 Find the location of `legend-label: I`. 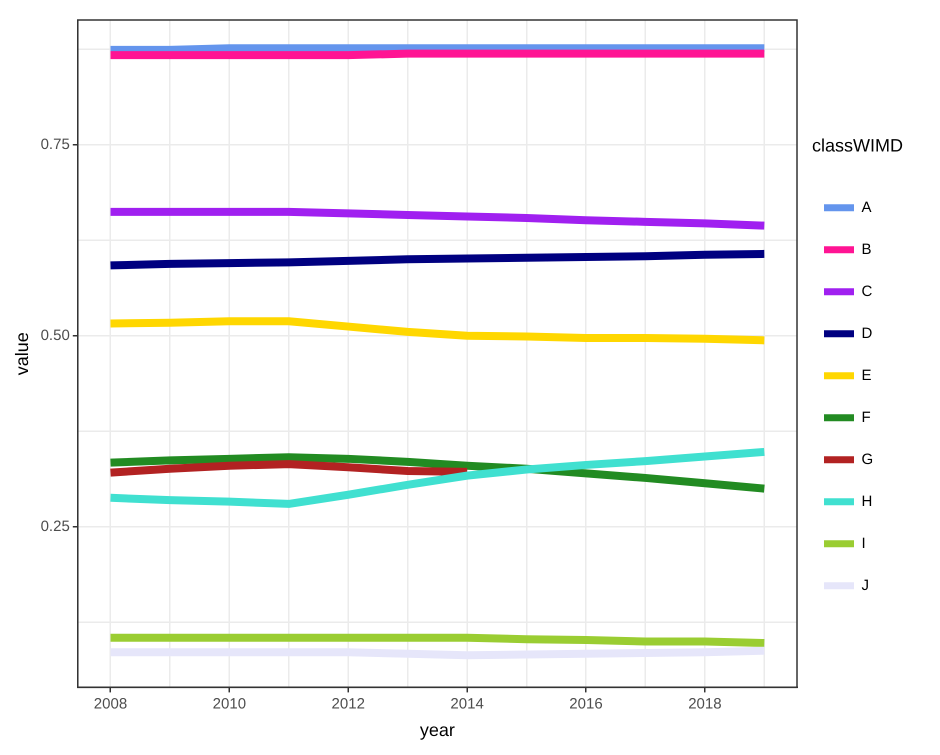

legend-label: I is located at coordinates (864, 543).